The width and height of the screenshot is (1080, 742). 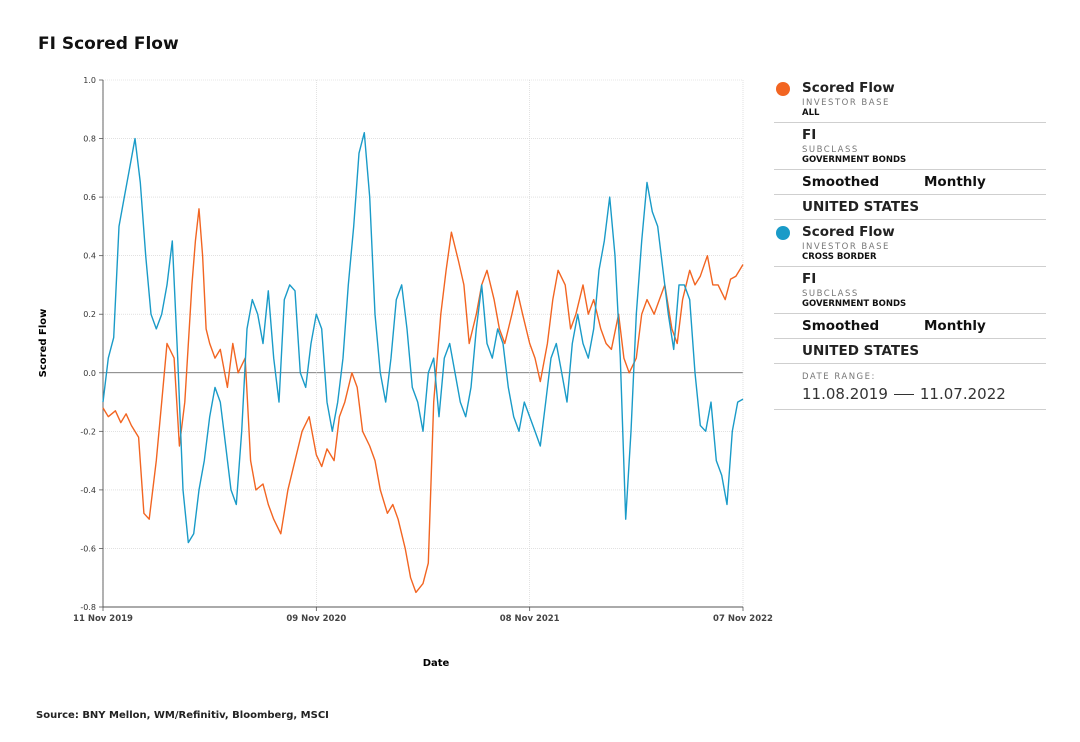 I want to click on y-tick-label: 0.8, so click(x=89, y=139).